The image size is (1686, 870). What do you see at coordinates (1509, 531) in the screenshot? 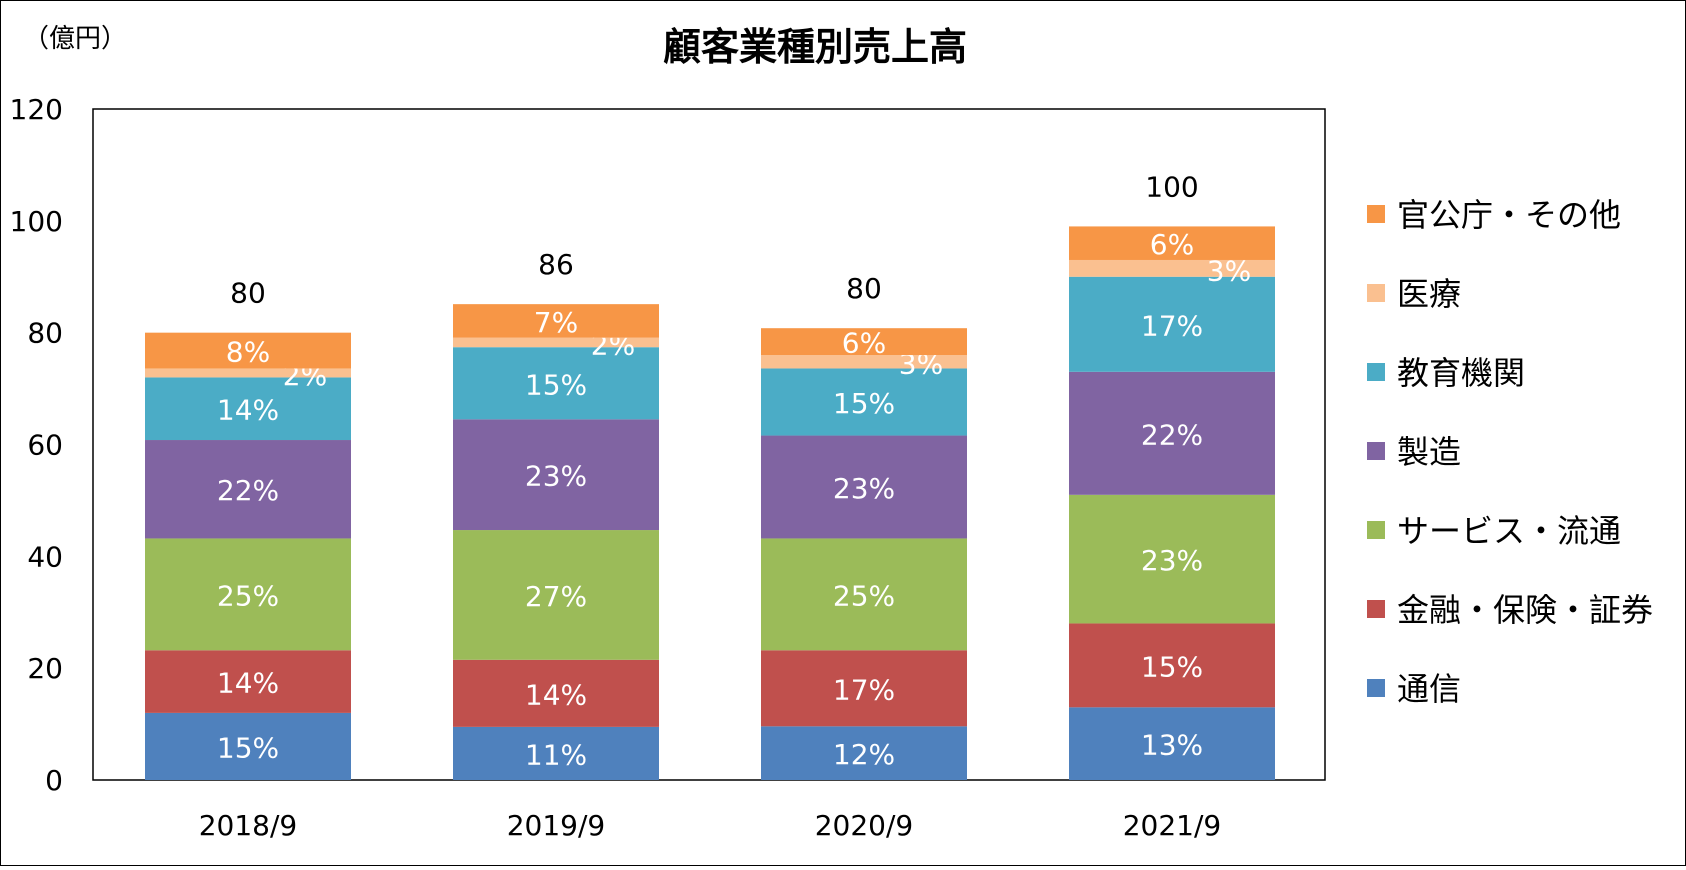
I see `legend-label: サービス・流通` at bounding box center [1509, 531].